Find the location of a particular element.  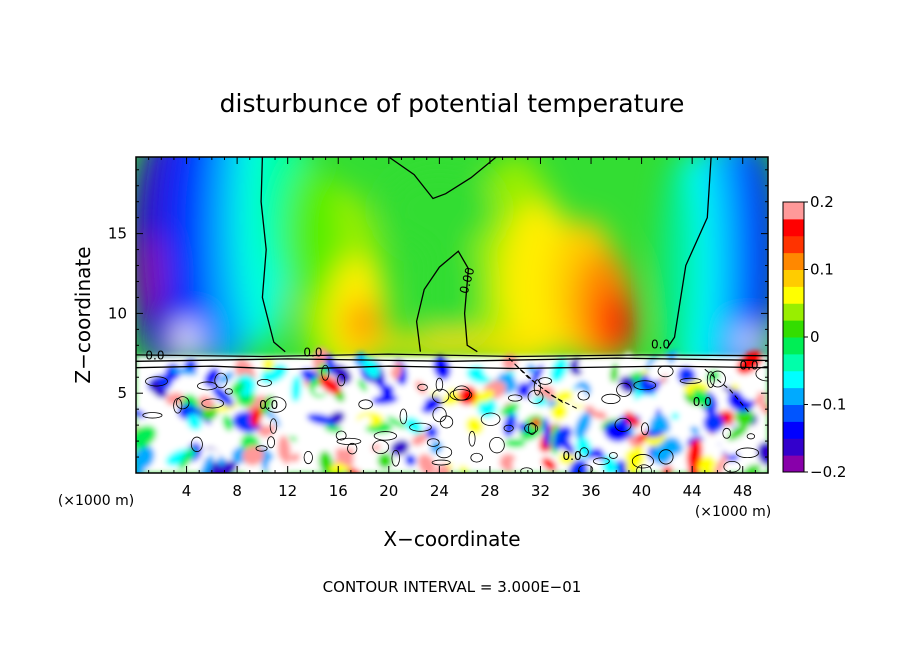

contour-line-negative is located at coordinates (539, 384).